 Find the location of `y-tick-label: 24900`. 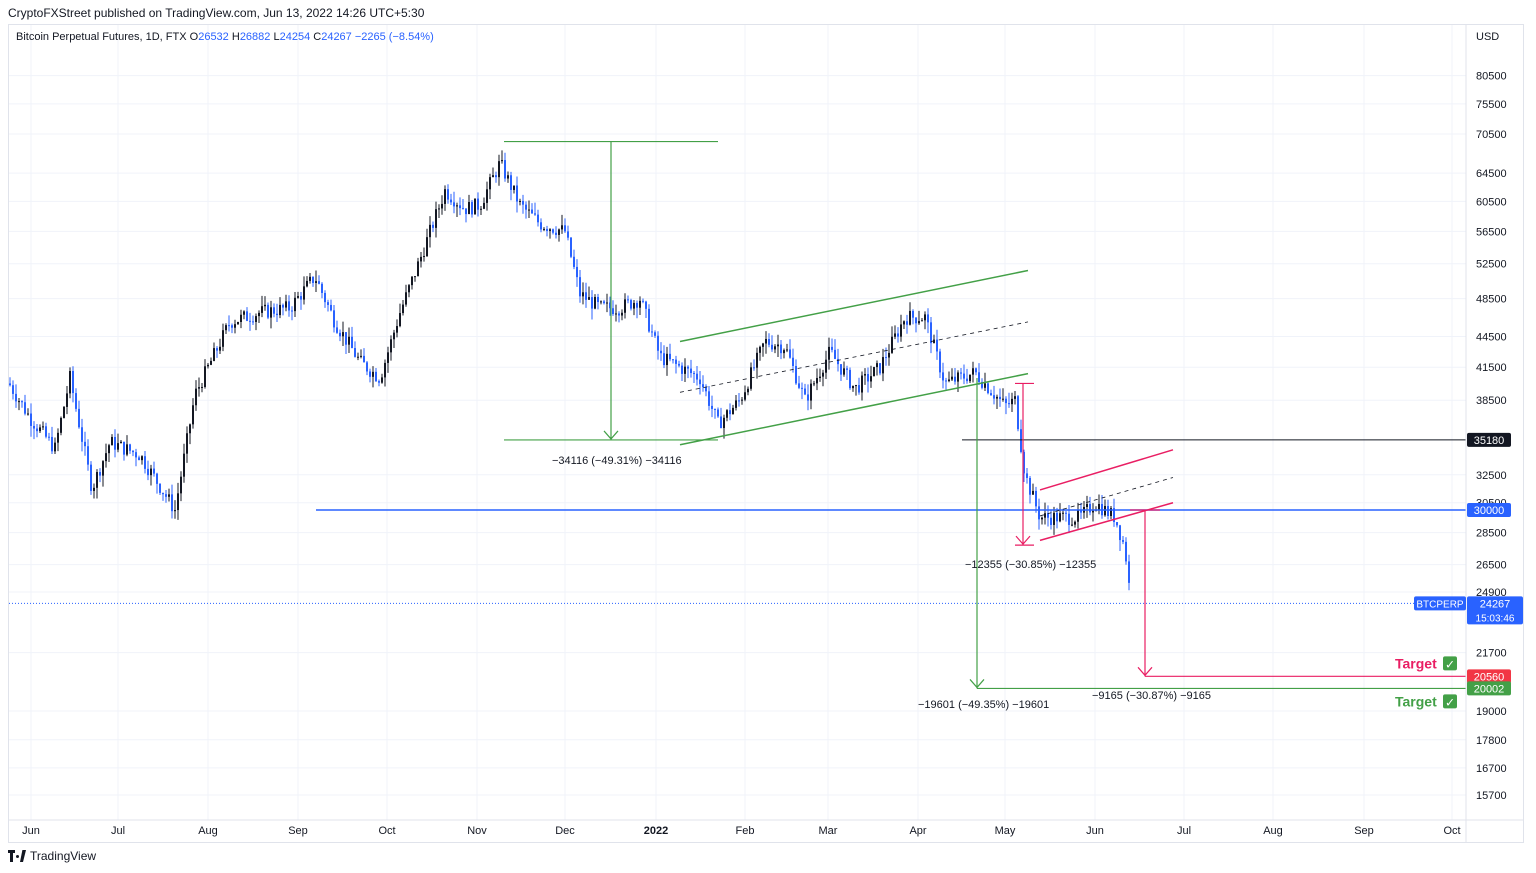

y-tick-label: 24900 is located at coordinates (1491, 593).